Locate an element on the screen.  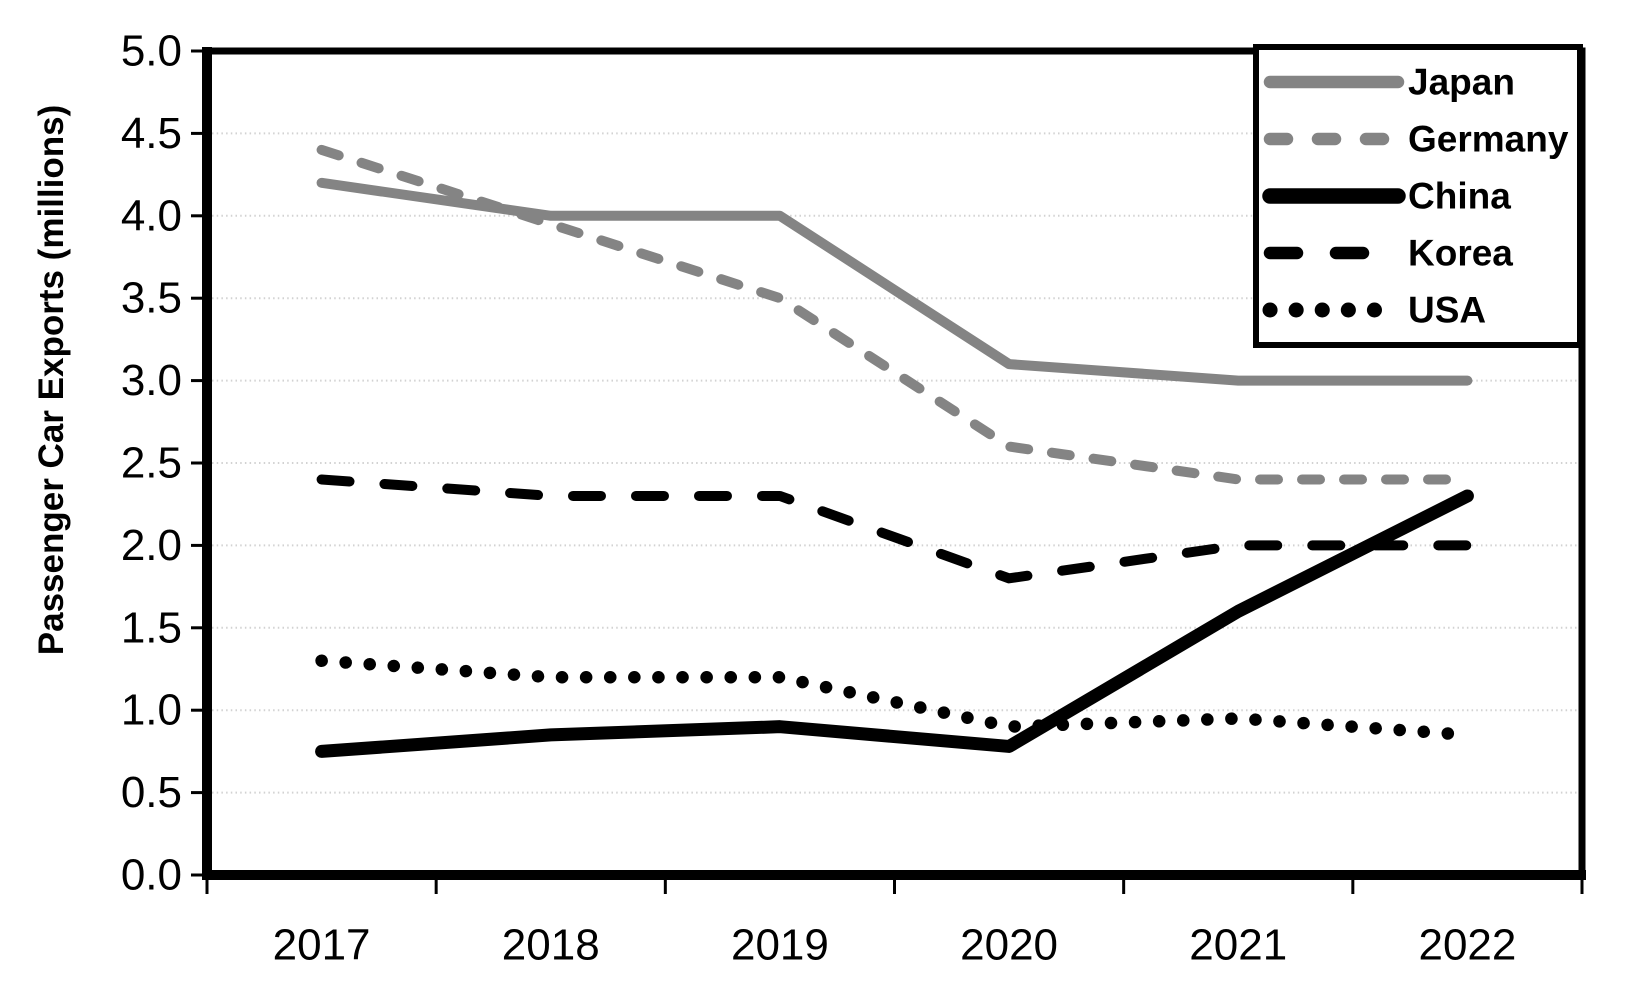
y-tick-label: 5.0 is located at coordinates (151, 51).